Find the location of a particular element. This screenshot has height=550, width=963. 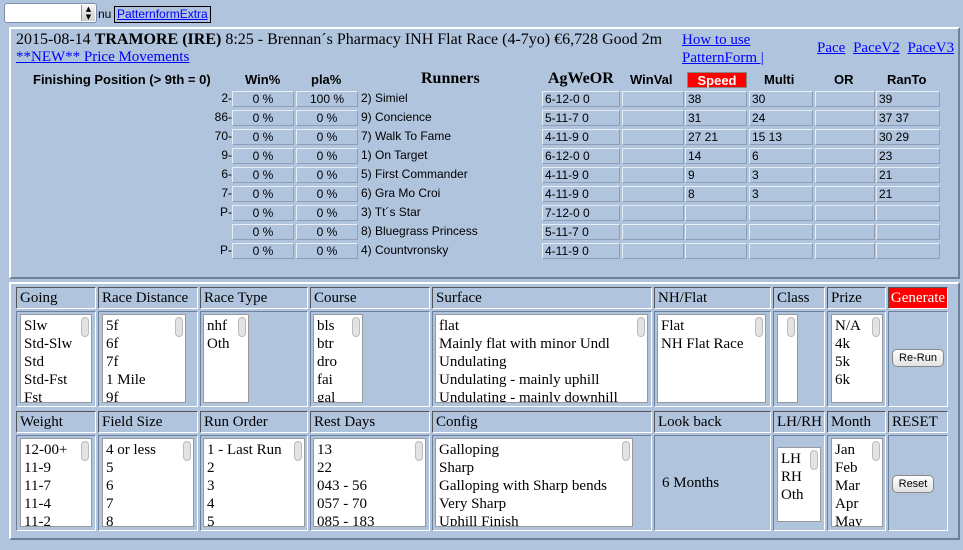

class-list is located at coordinates (787, 358).